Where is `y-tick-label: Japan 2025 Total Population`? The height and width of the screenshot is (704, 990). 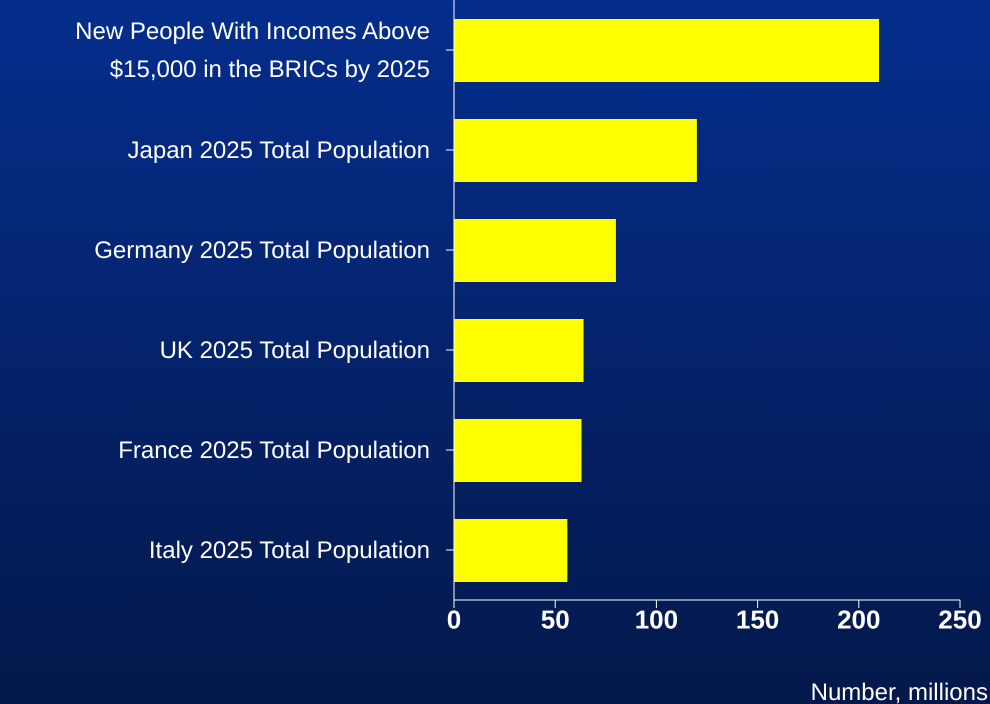 y-tick-label: Japan 2025 Total Population is located at coordinates (279, 150).